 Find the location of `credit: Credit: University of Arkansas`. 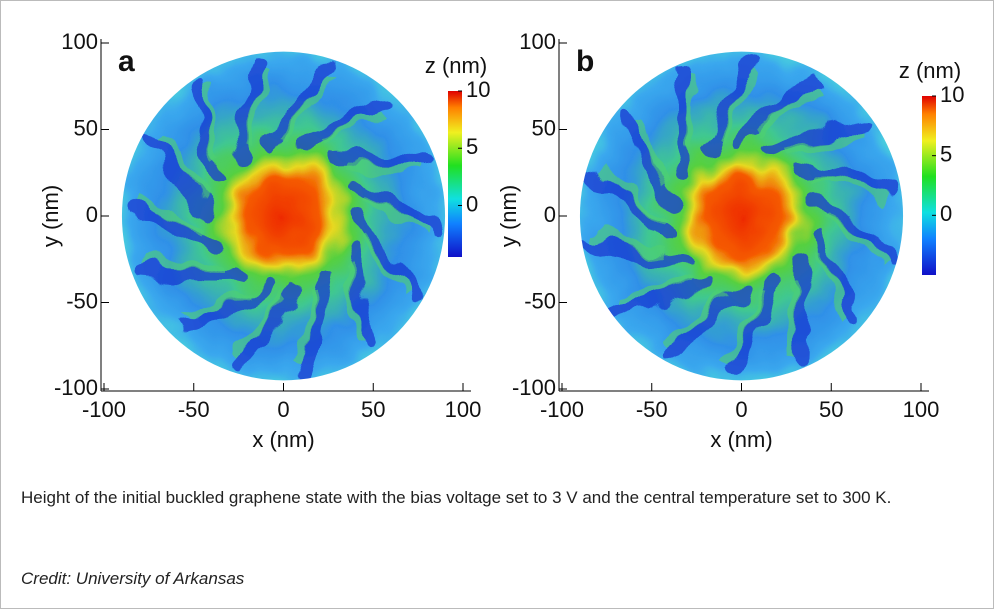

credit: Credit: University of Arkansas is located at coordinates (133, 578).